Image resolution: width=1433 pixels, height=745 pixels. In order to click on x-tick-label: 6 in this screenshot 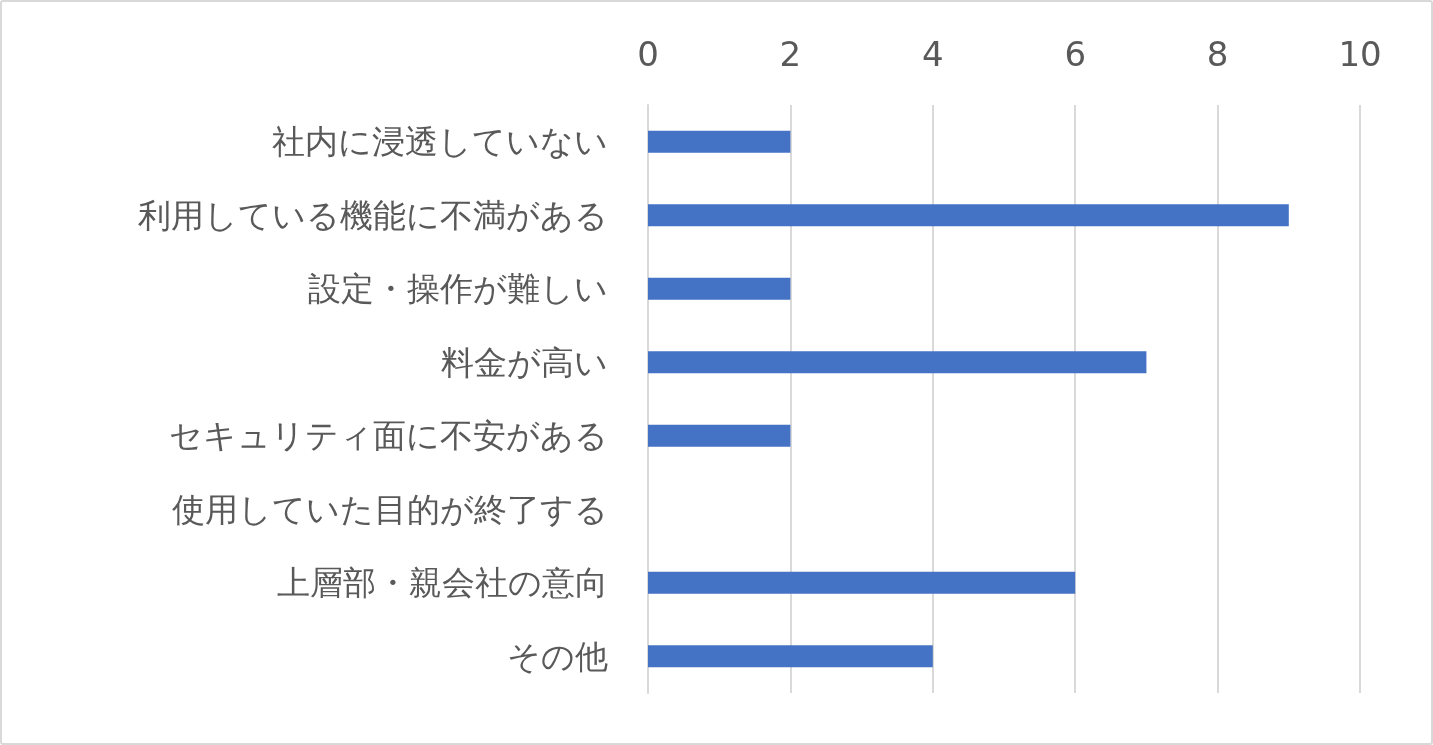, I will do `click(1075, 54)`.